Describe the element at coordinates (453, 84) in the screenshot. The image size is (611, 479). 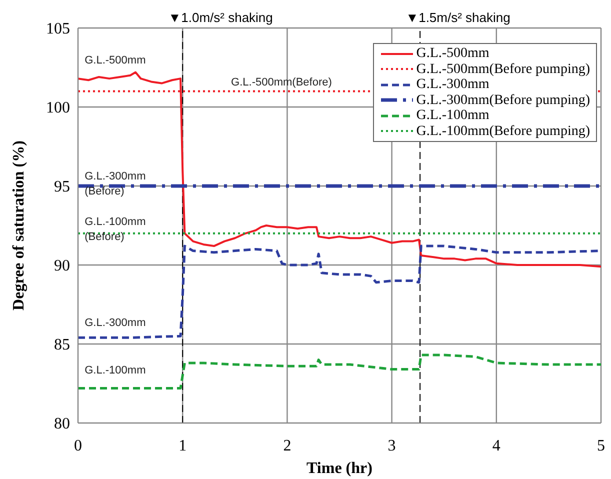
I see `legend-label: G.L.-300mm` at that location.